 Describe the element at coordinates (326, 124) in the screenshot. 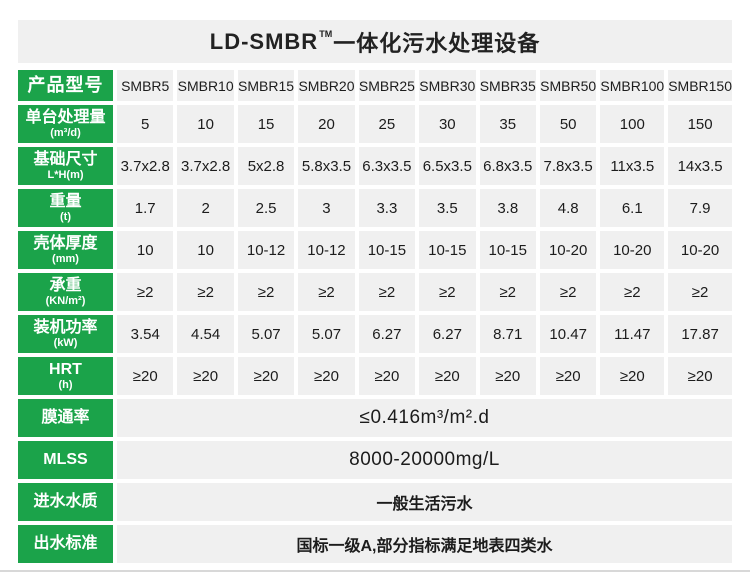

I see `spec-value: 20` at that location.